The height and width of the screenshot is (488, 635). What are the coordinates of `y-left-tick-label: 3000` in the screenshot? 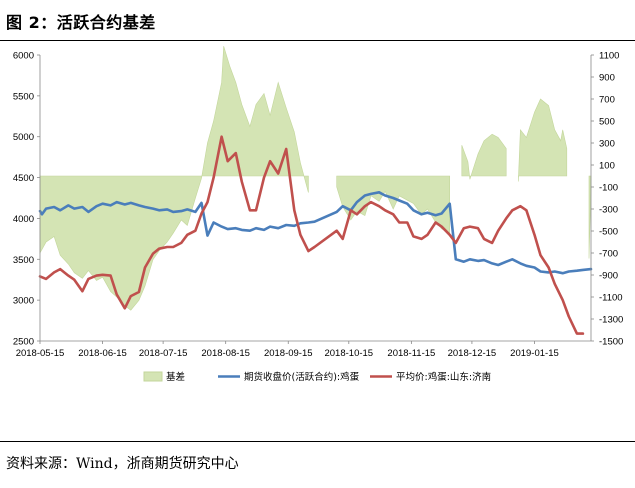 It's located at (23, 301).